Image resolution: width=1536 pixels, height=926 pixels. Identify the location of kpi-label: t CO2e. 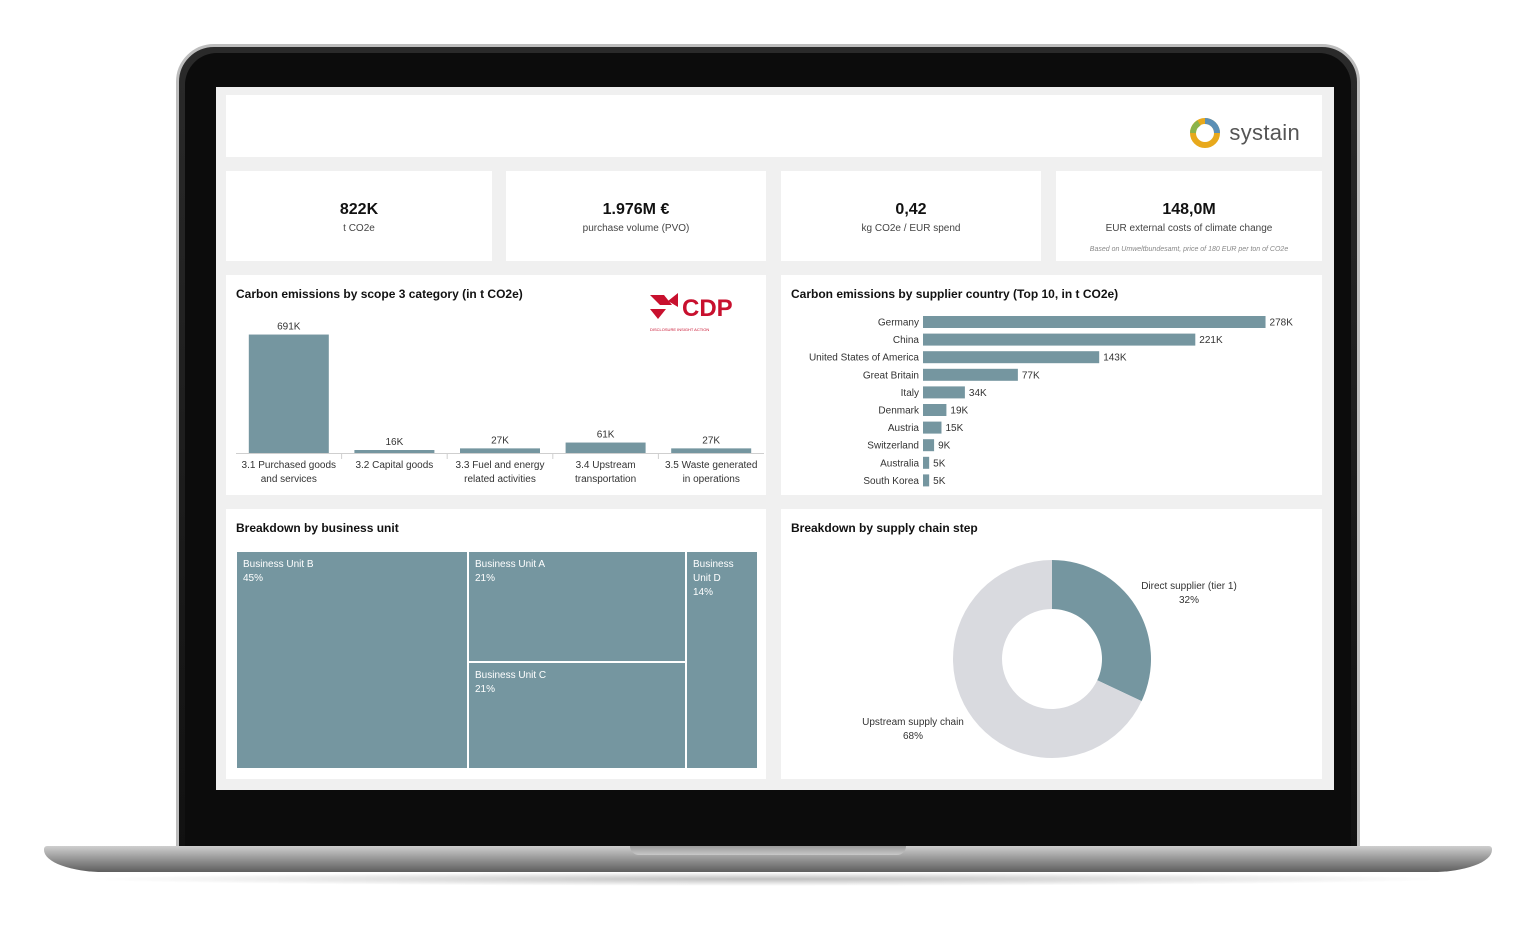
(359, 228).